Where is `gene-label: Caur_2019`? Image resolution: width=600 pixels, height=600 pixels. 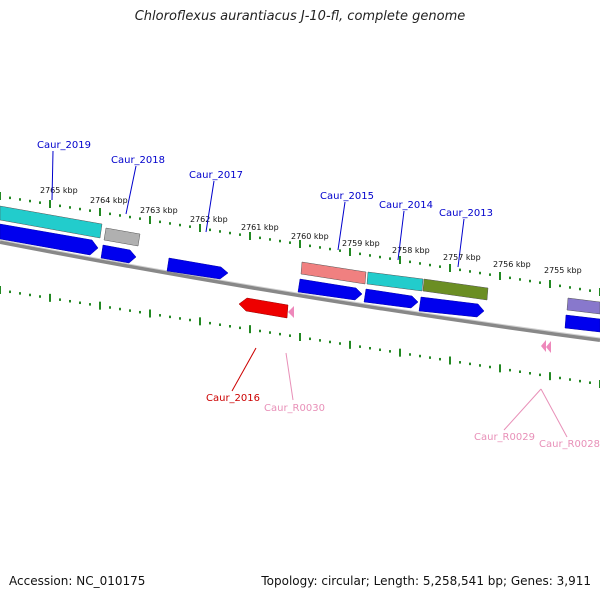 gene-label: Caur_2019 is located at coordinates (64, 145).